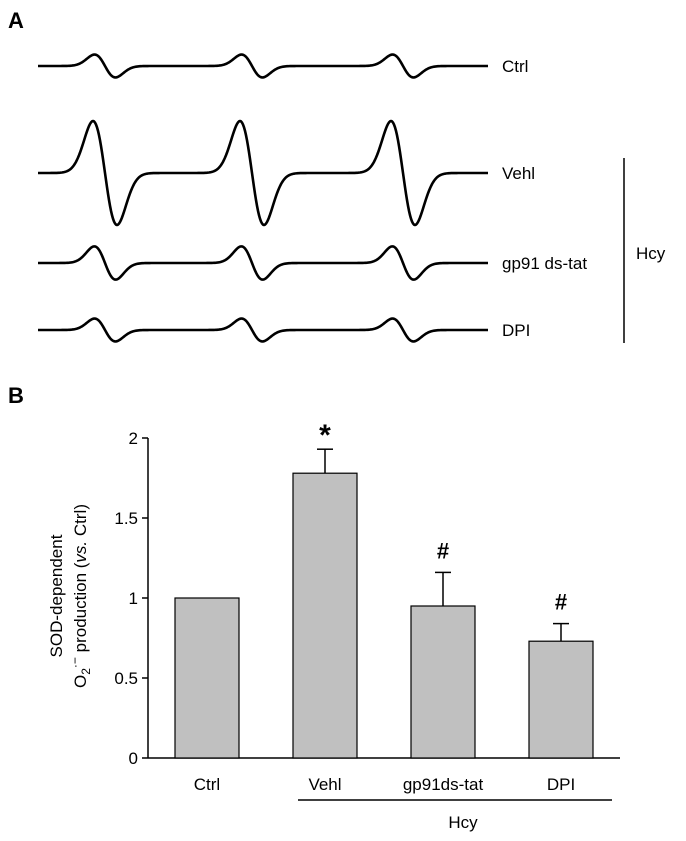 The image size is (686, 841). I want to click on significance-3: #, so click(561, 602).